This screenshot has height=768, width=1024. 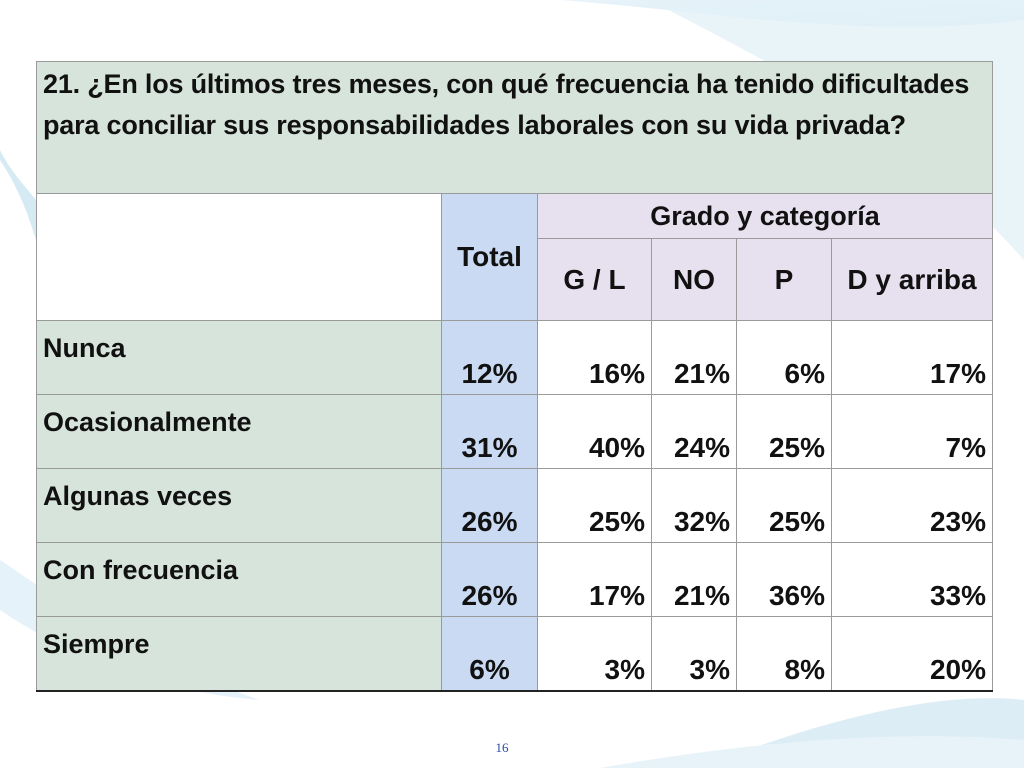 What do you see at coordinates (912, 279) in the screenshot?
I see `subcolumn-header-d-y-arriba: D y arriba` at bounding box center [912, 279].